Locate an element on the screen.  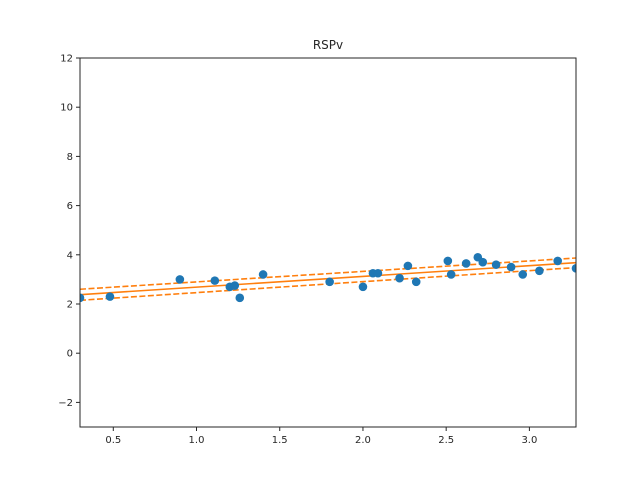
chart-title: RSPv is located at coordinates (328, 45).